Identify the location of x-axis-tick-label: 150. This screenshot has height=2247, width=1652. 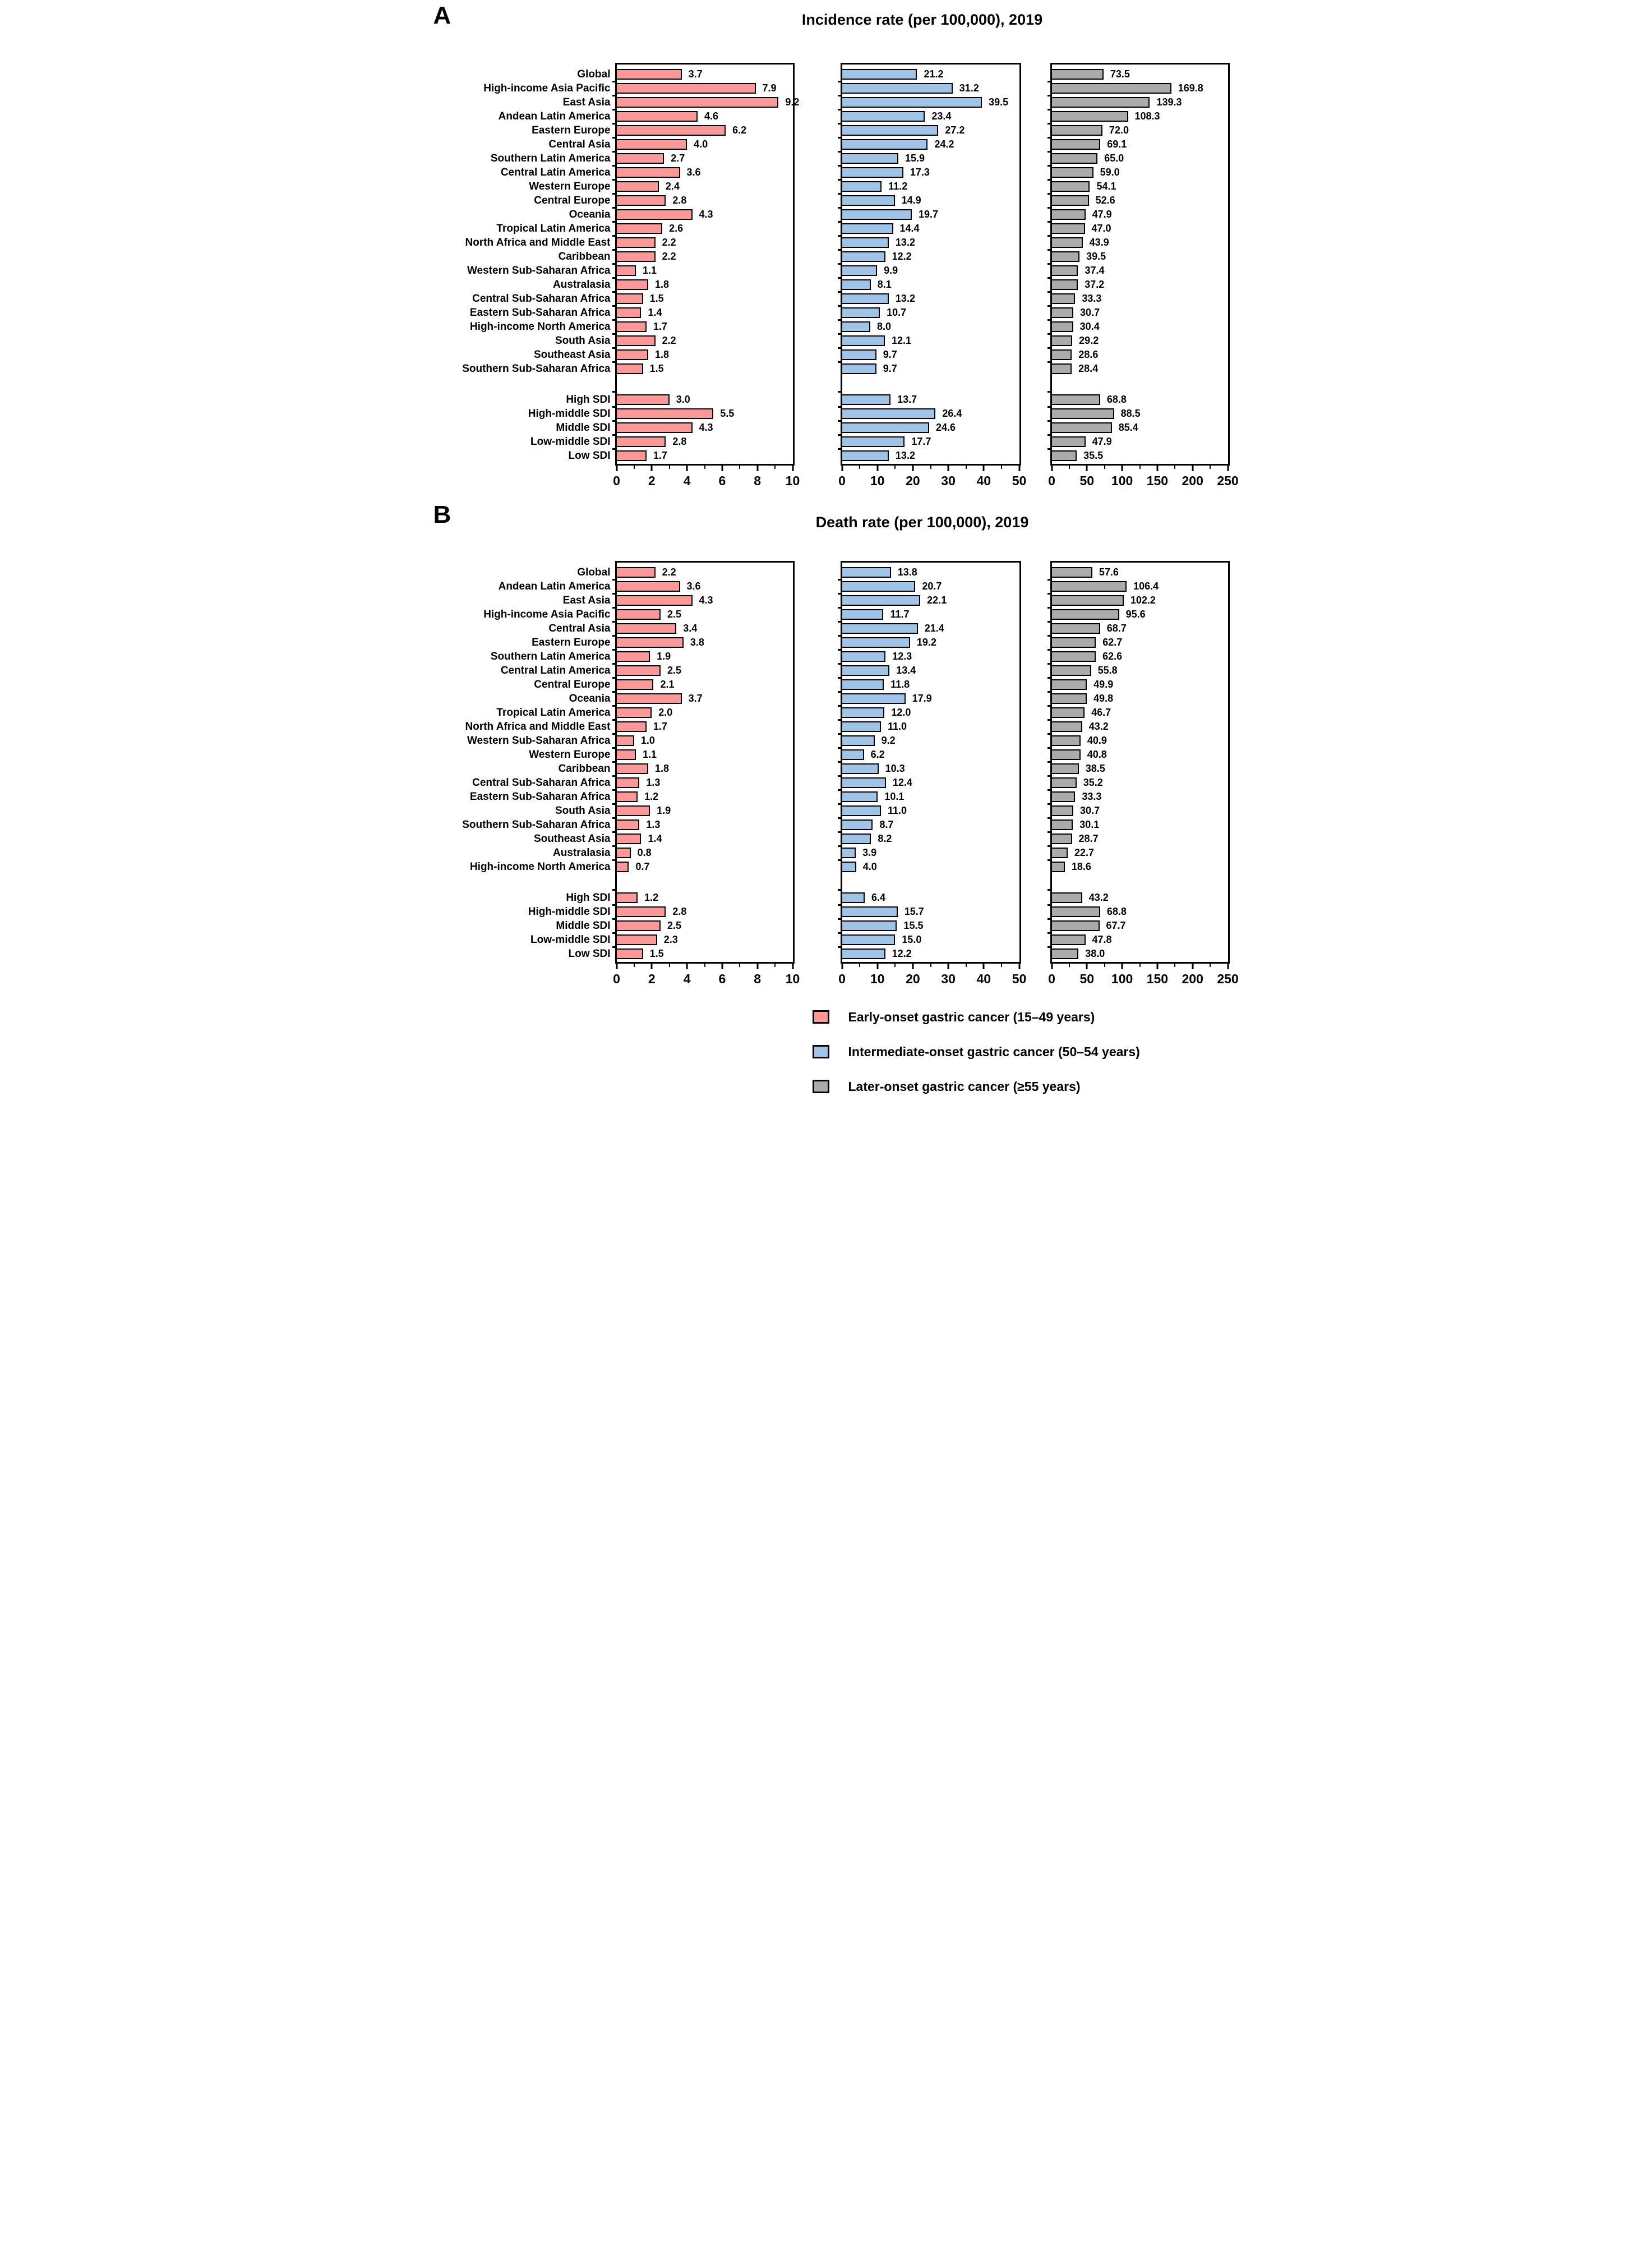
(1157, 978).